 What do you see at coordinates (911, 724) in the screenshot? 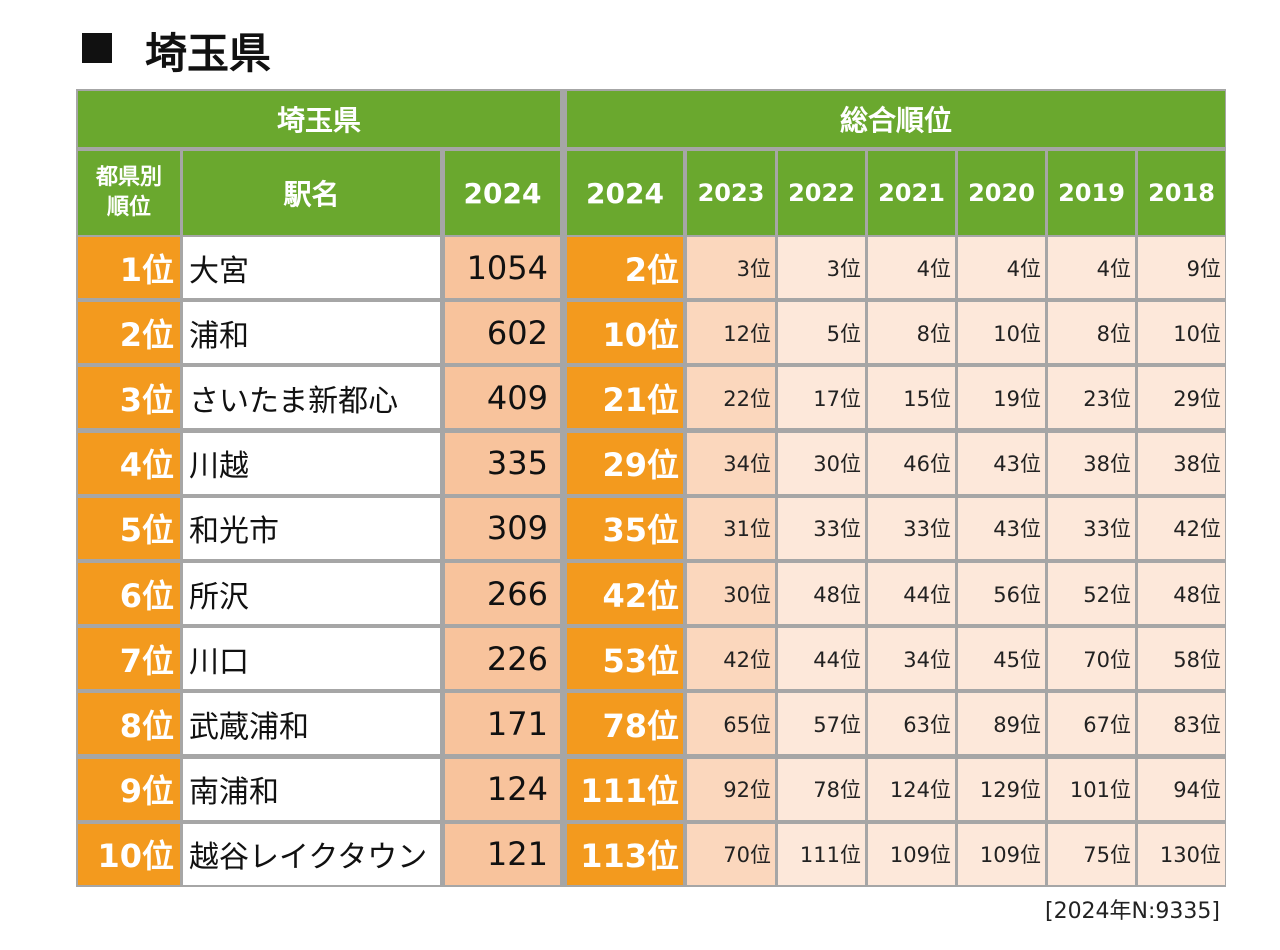
I see `overall-rank: 63位` at bounding box center [911, 724].